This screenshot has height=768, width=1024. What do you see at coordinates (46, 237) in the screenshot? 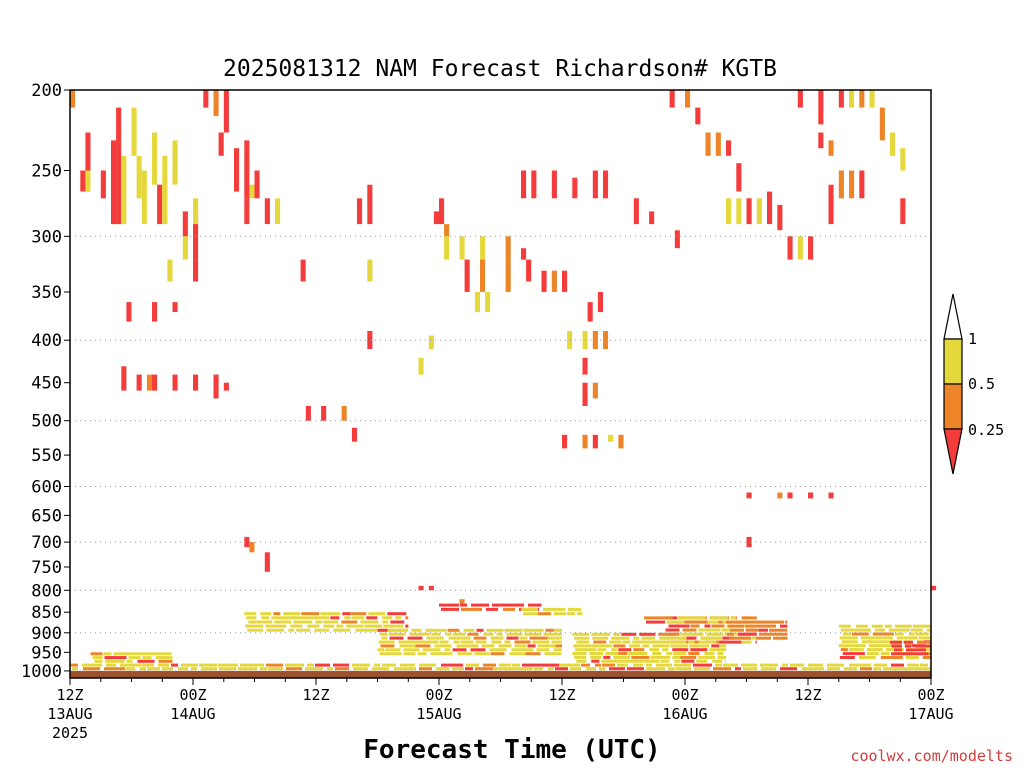
I see `y-tick-label: 300` at bounding box center [46, 237].